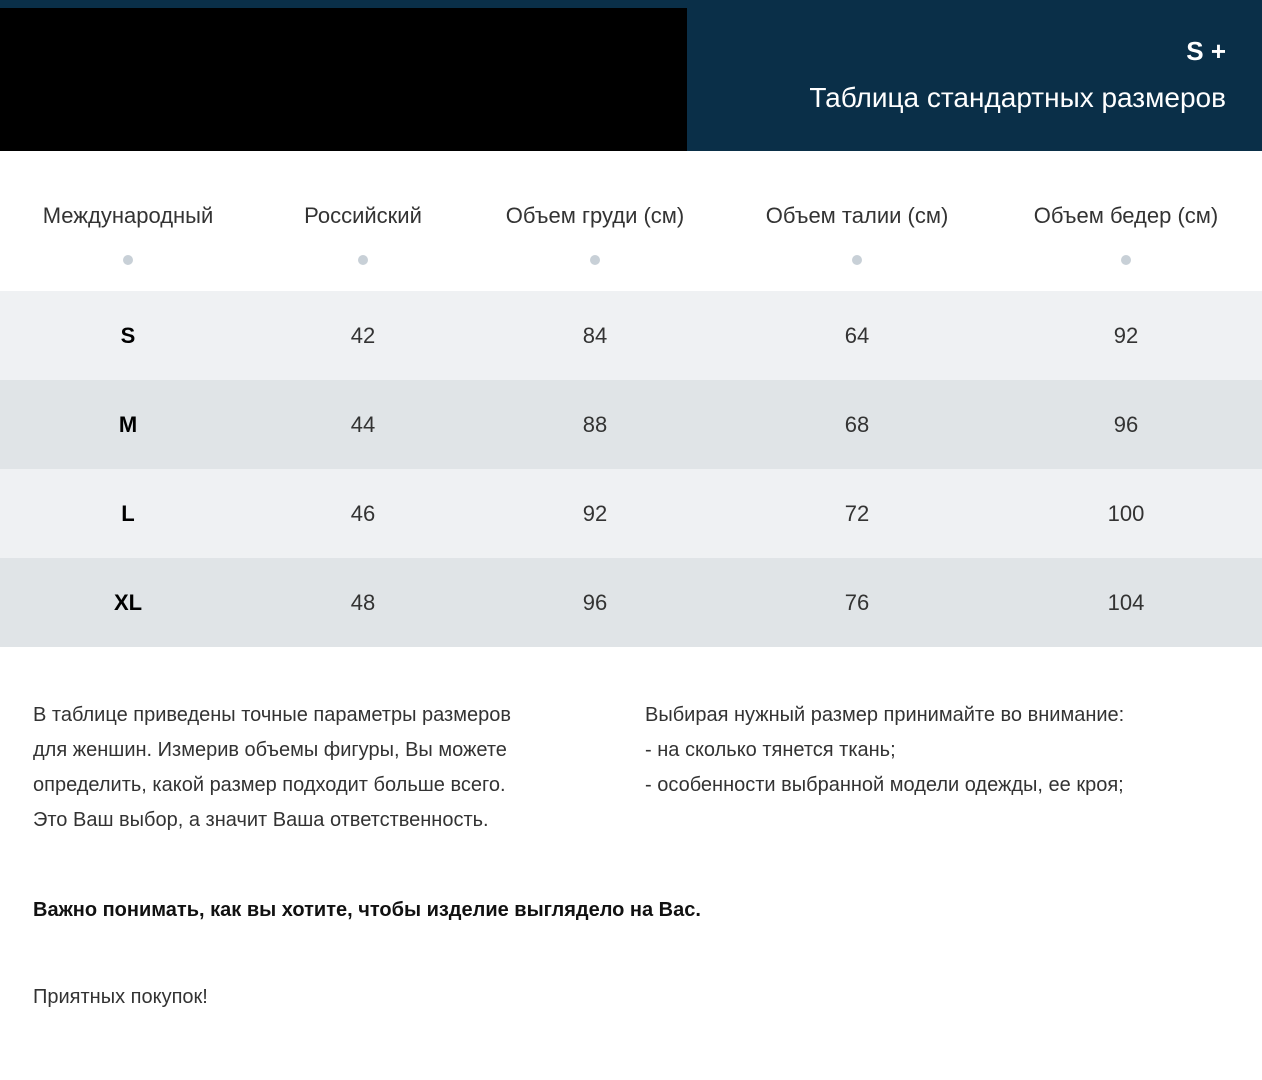  I want to click on table-cell: 100, so click(1126, 513).